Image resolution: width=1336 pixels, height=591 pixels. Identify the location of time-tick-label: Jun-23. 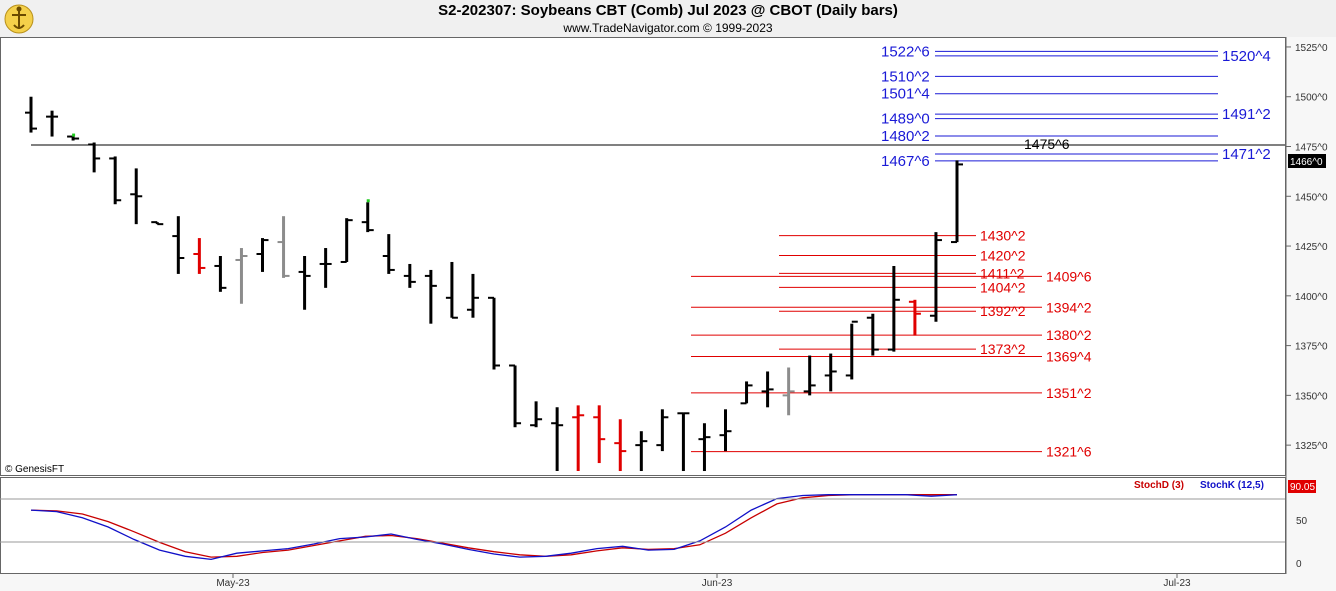
(717, 583).